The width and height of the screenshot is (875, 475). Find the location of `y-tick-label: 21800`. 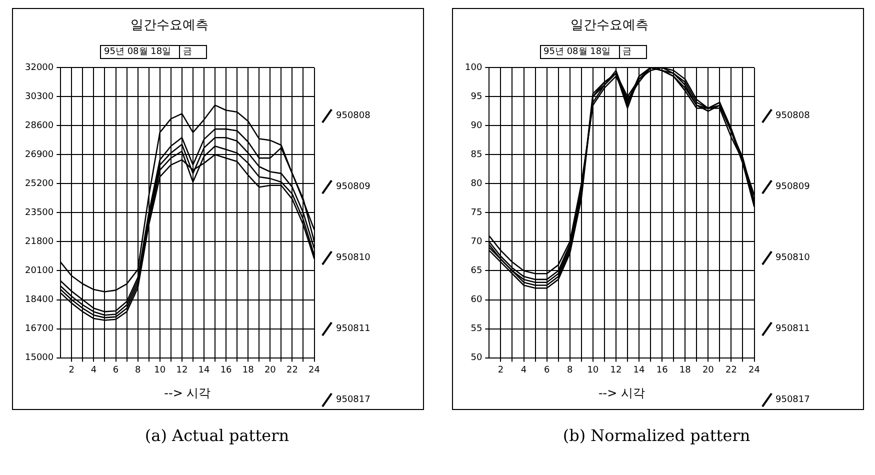

y-tick-label: 21800 is located at coordinates (39, 242).